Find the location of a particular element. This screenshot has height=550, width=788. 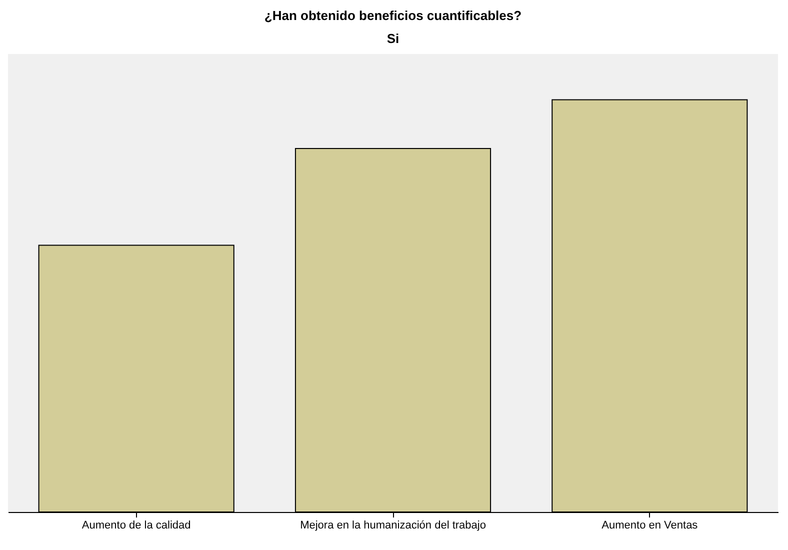

x-tick-label: Aumento en Ventas is located at coordinates (650, 526).